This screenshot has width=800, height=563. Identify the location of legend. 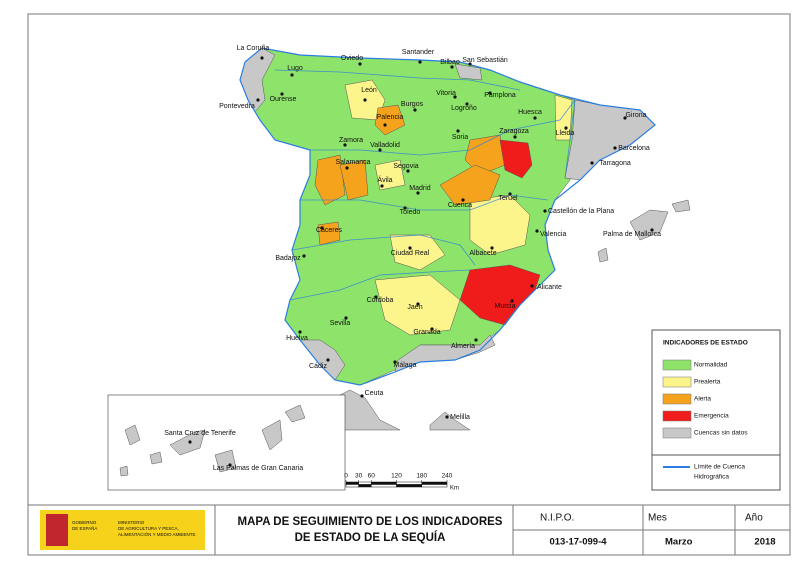
(716, 410).